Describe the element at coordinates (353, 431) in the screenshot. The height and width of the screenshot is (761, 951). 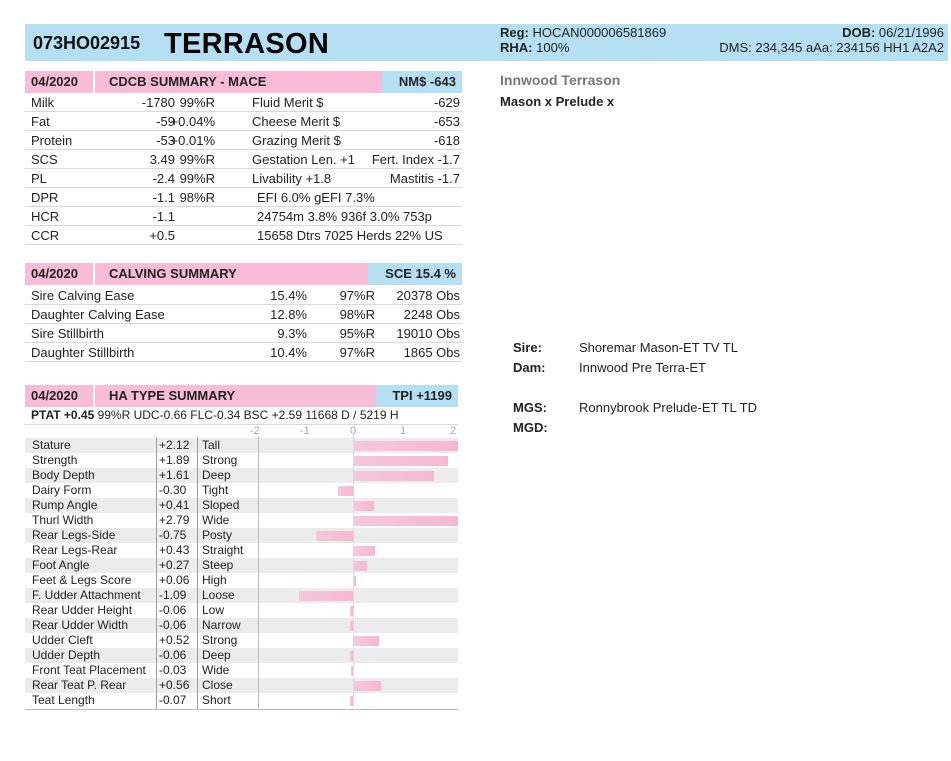
I see `axis-tick-label: 0` at that location.